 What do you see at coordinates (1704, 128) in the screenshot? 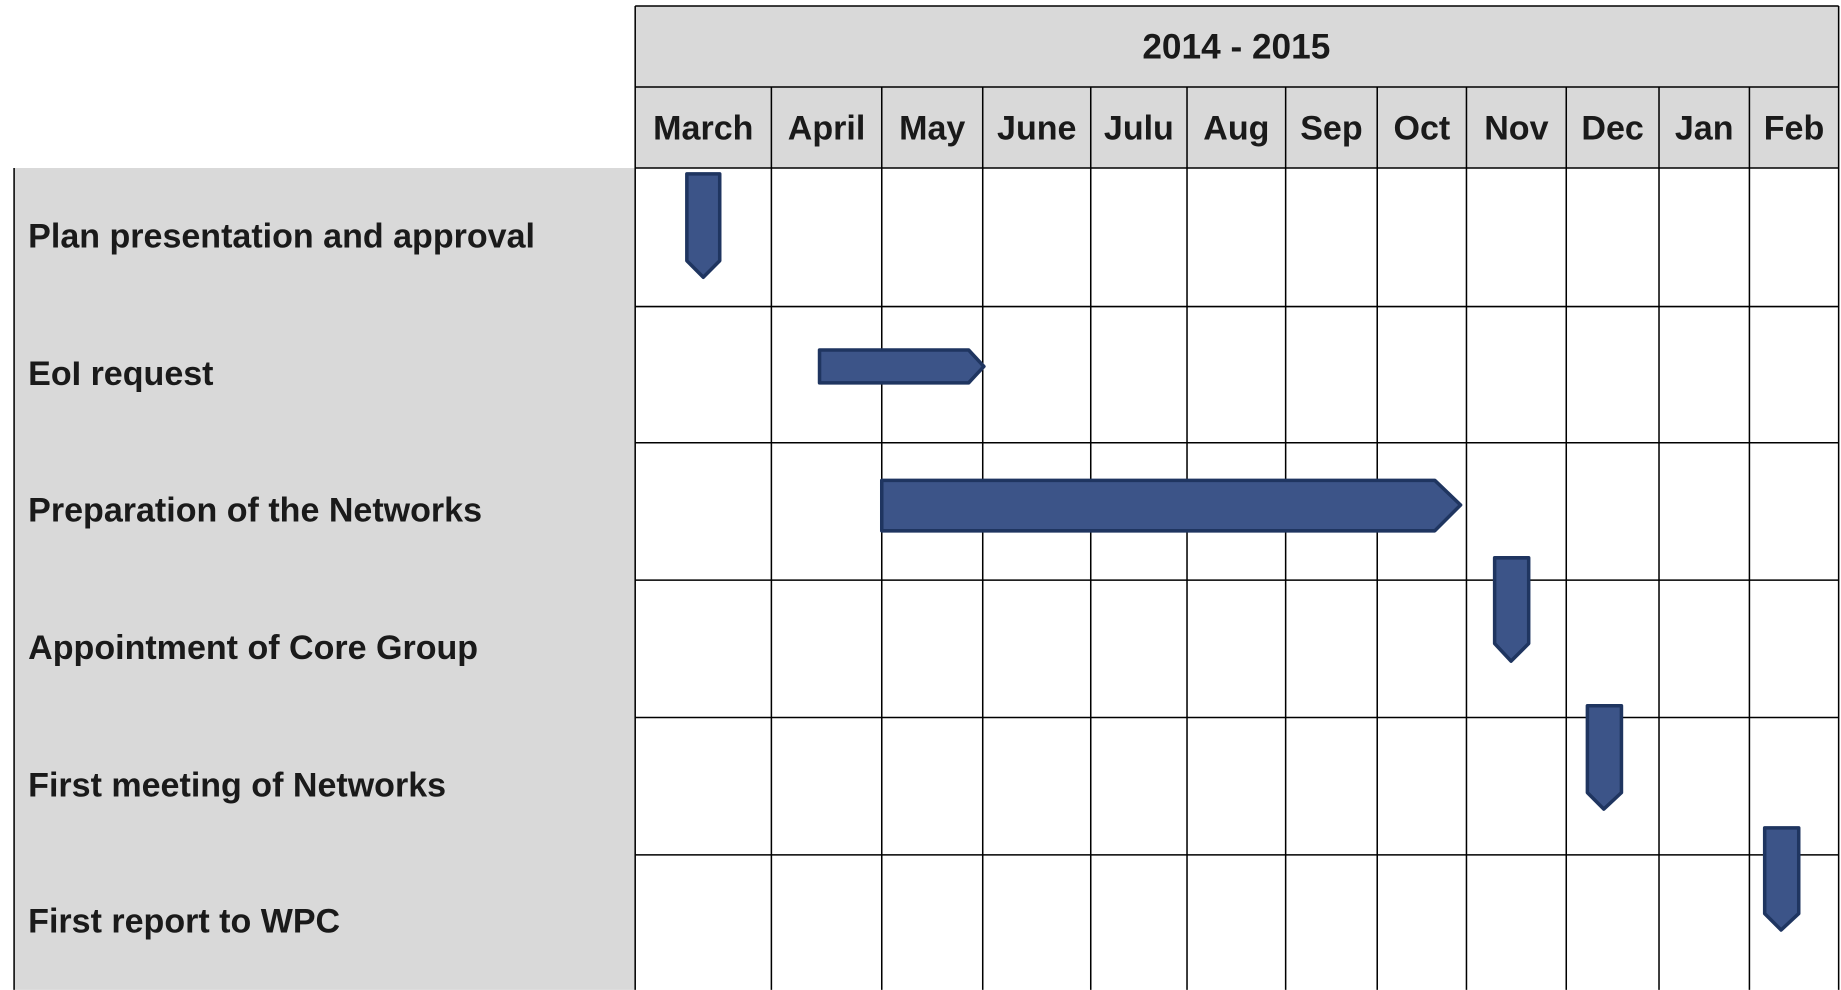
I see `month-label: Jan` at bounding box center [1704, 128].